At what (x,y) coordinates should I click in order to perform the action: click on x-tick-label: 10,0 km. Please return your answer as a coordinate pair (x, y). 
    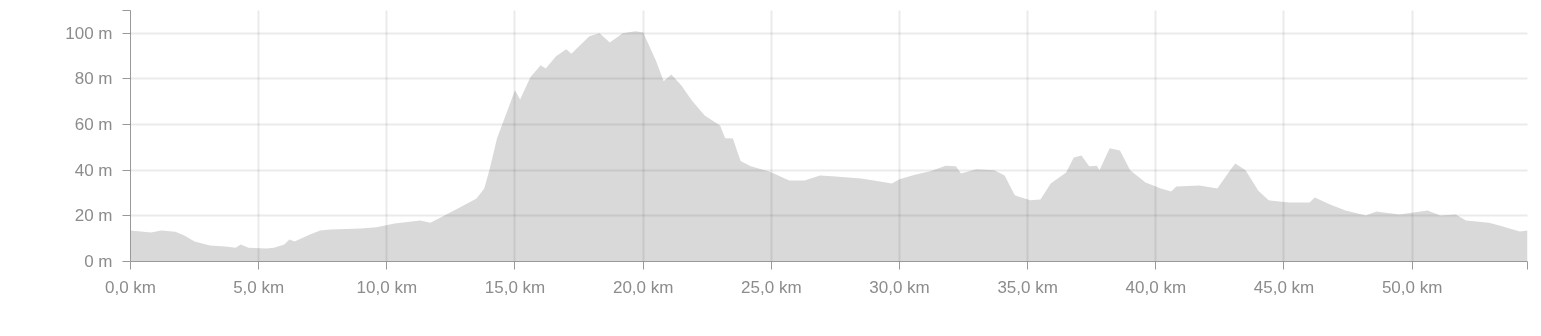
    Looking at the image, I should click on (387, 287).